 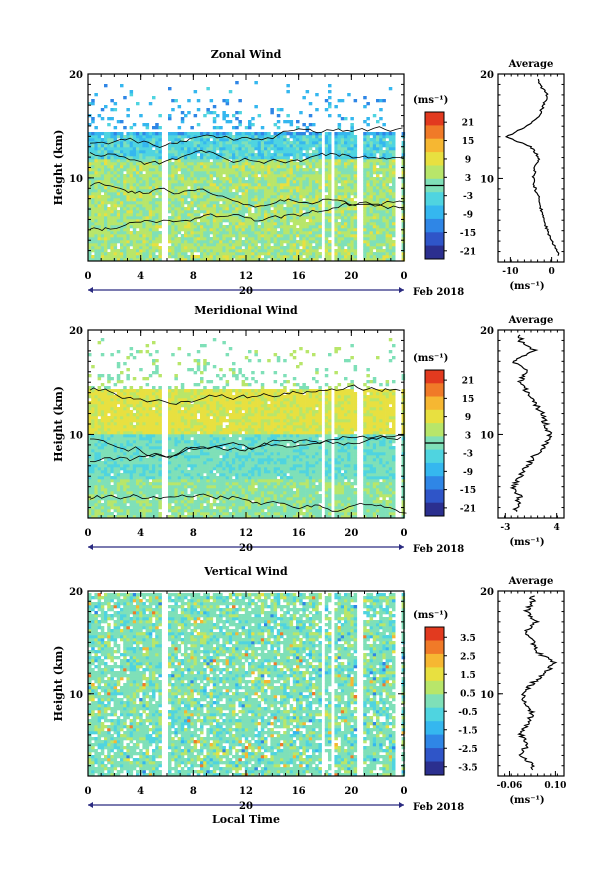 What do you see at coordinates (487, 75) in the screenshot?
I see `inset-y-tick-label: 20` at bounding box center [487, 75].